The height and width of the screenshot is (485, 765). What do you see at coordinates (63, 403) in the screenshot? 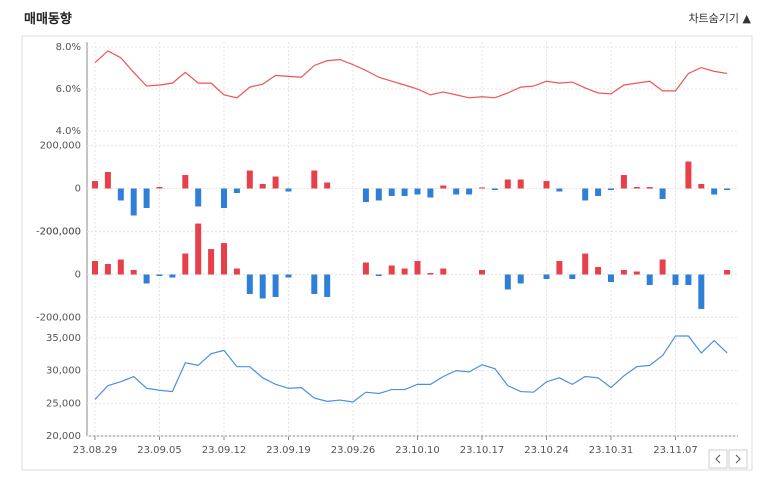
I see `y-tick-label: 25,000` at bounding box center [63, 403].